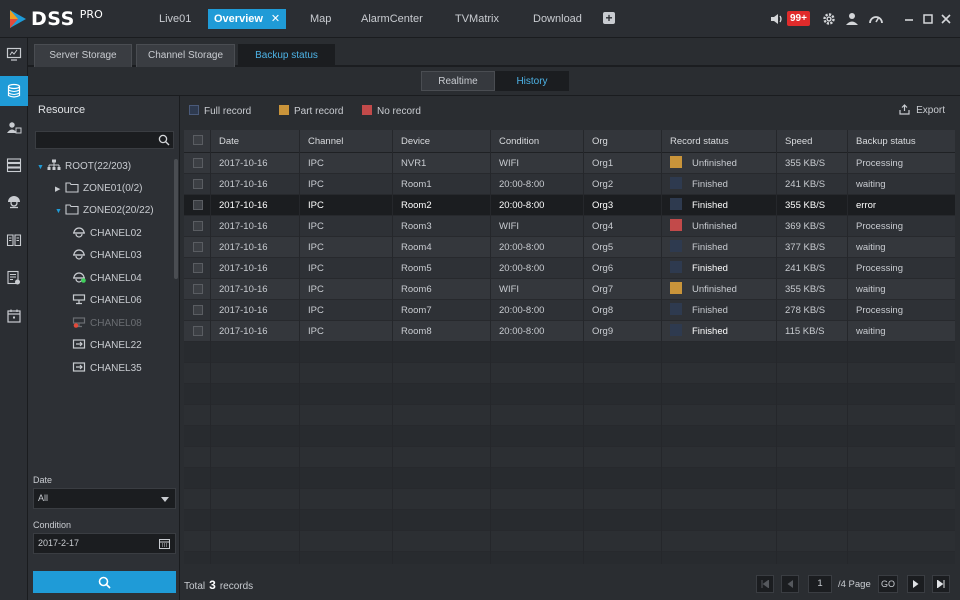 The height and width of the screenshot is (600, 960). Describe the element at coordinates (14, 91) in the screenshot. I see `rail-storage` at that location.